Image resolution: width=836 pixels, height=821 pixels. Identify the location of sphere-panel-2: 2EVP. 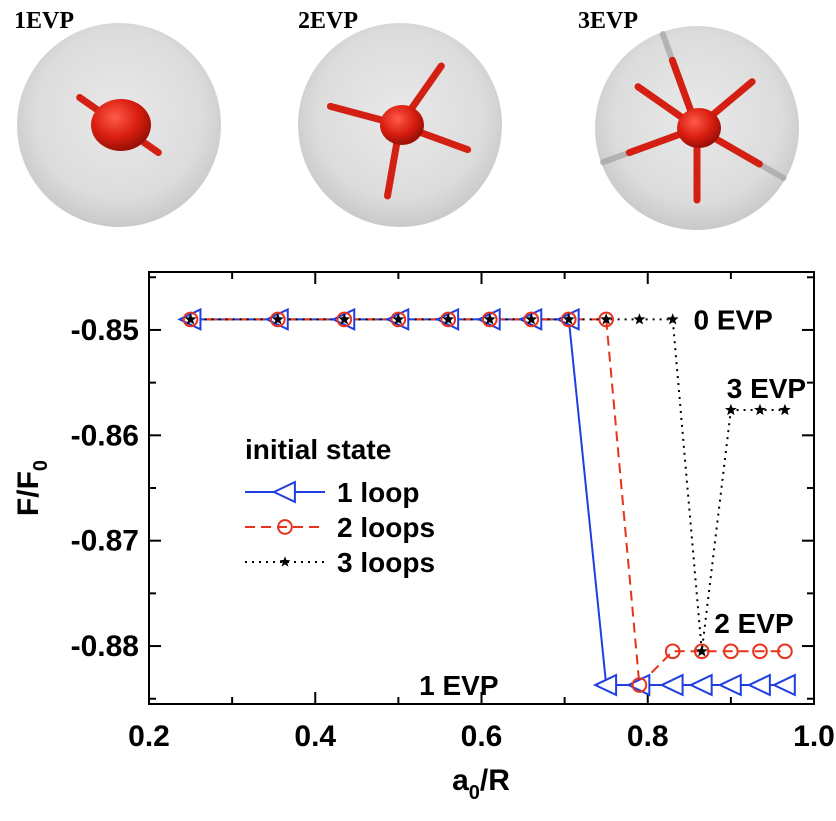
(400, 117).